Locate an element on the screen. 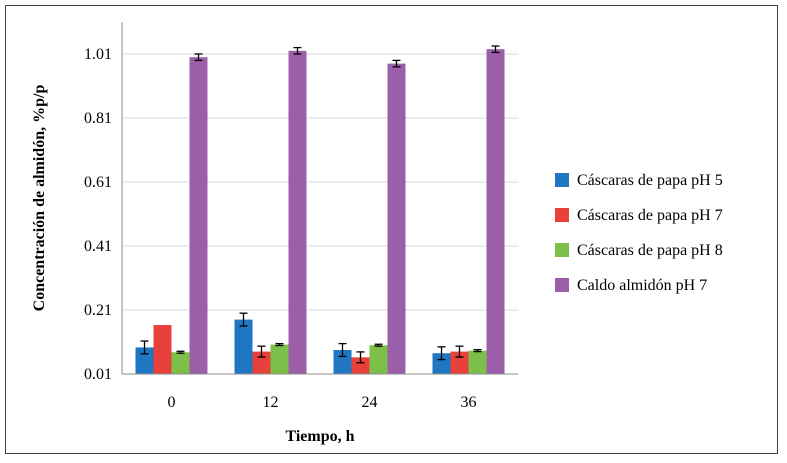 Image resolution: width=787 pixels, height=463 pixels. y-tick-label: 0.81 is located at coordinates (98, 118).